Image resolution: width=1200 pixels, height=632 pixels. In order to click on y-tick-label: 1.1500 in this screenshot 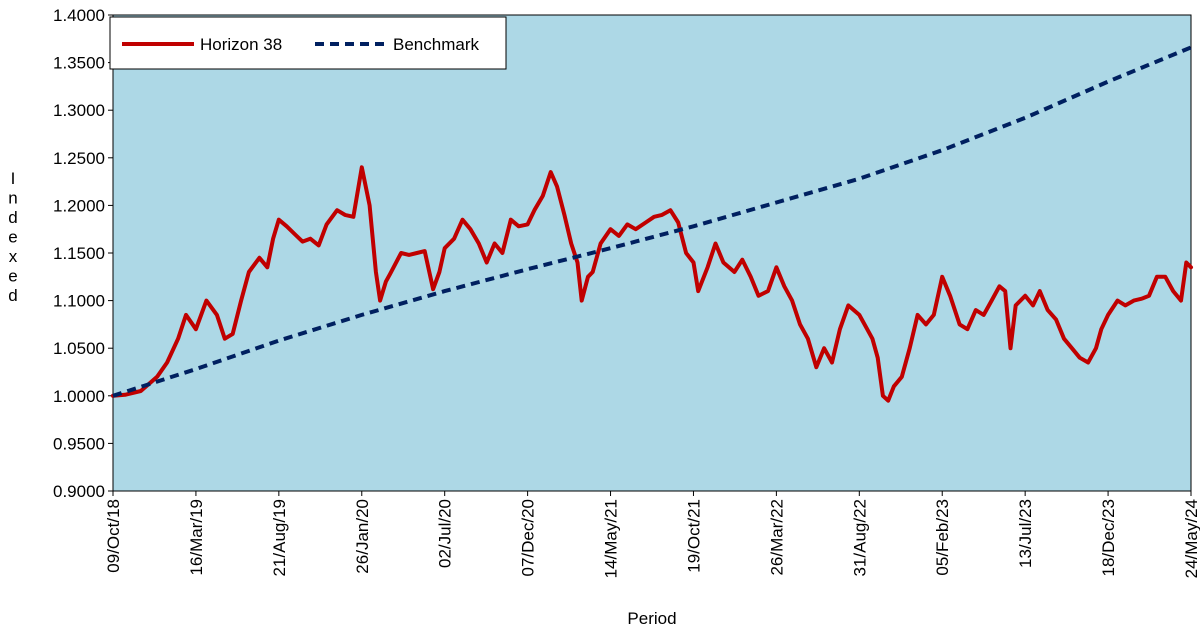, I will do `click(79, 253)`.